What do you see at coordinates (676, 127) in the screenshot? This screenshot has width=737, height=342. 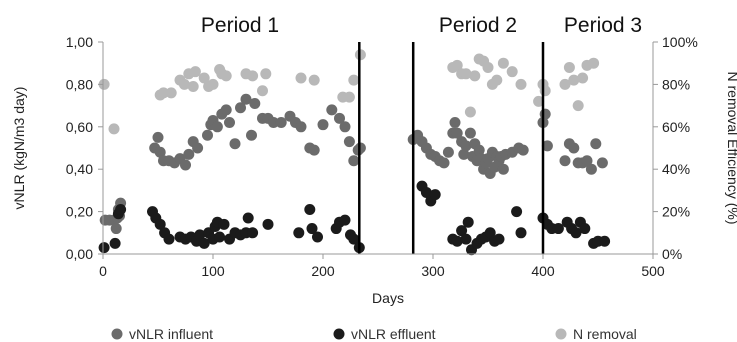 I see `y-right-tick-label: 60%` at bounding box center [676, 127].